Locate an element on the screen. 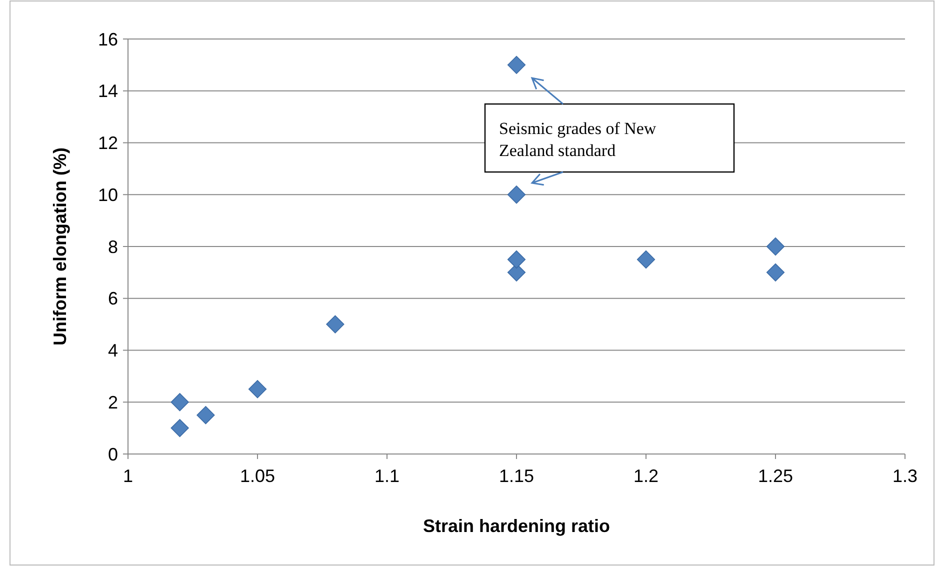 The width and height of the screenshot is (936, 566). x-tick-label: 1.3 is located at coordinates (905, 476).